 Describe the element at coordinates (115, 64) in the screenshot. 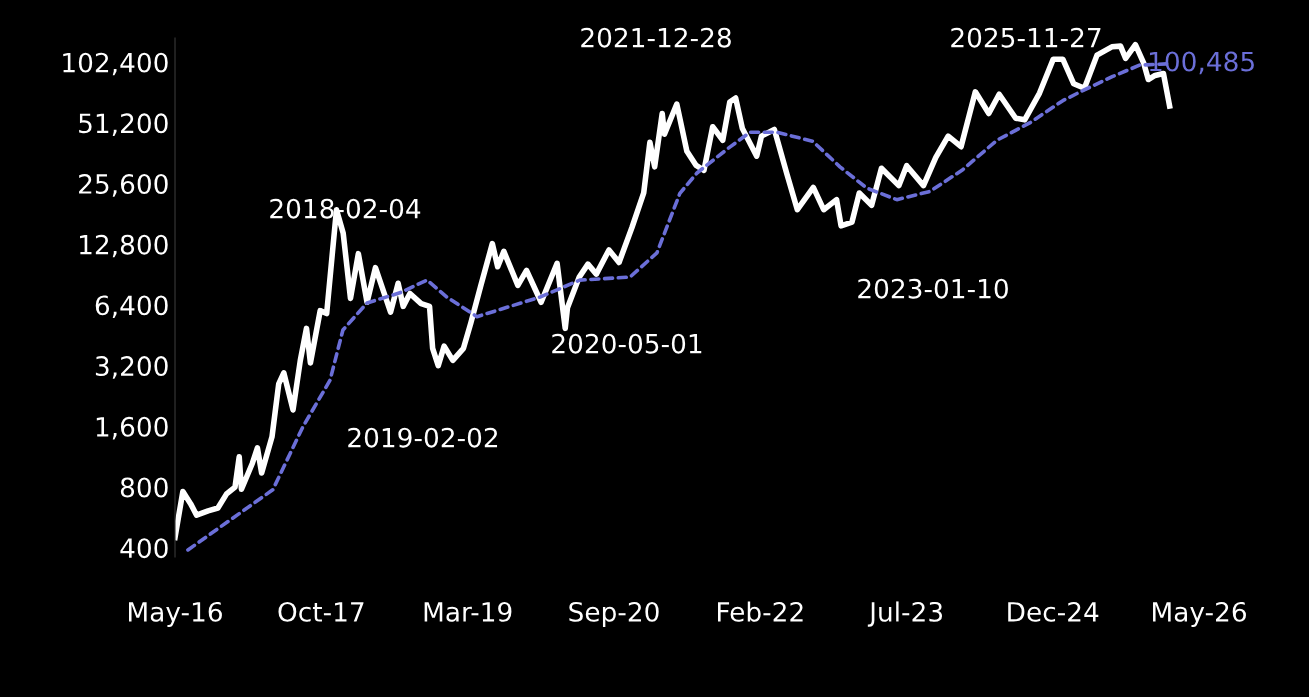

I see `y-tick-label: 102,400` at that location.